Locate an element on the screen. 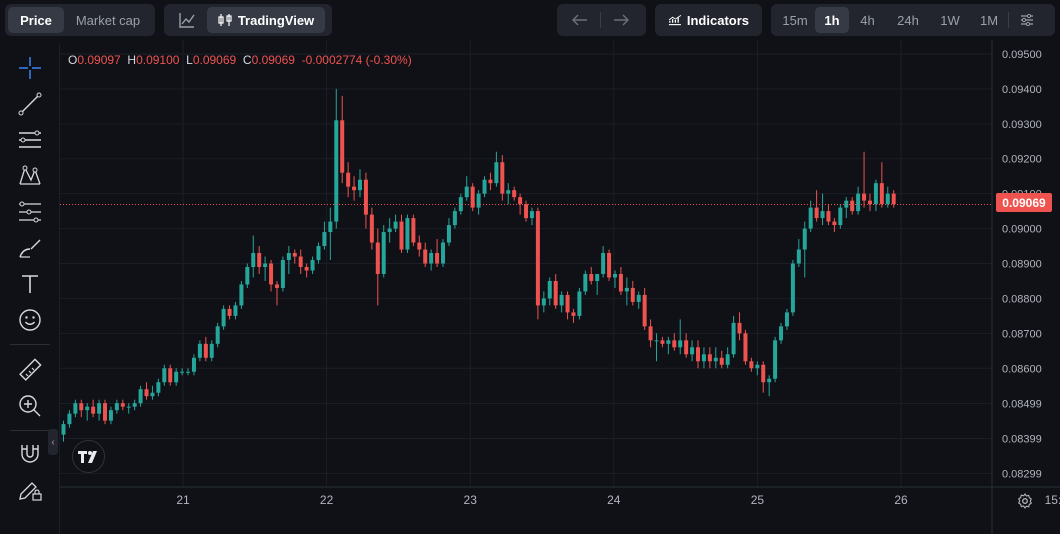 The width and height of the screenshot is (1060, 534). interval-1m: 1M is located at coordinates (989, 20).